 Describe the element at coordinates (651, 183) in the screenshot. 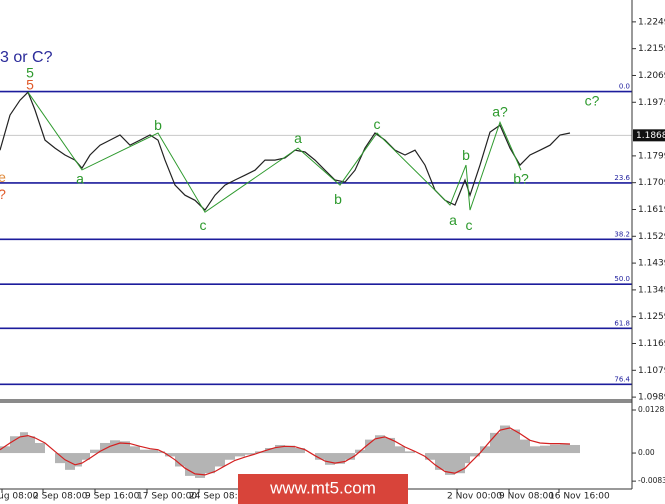

I see `y-tick-label: 1.1709` at that location.